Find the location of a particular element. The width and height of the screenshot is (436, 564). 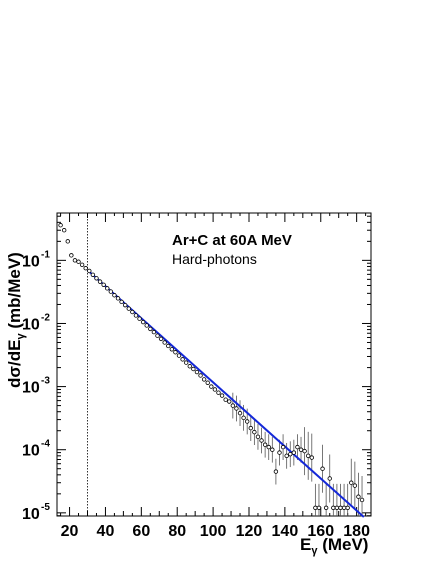

x-axis-title-main: E is located at coordinates (305, 544).